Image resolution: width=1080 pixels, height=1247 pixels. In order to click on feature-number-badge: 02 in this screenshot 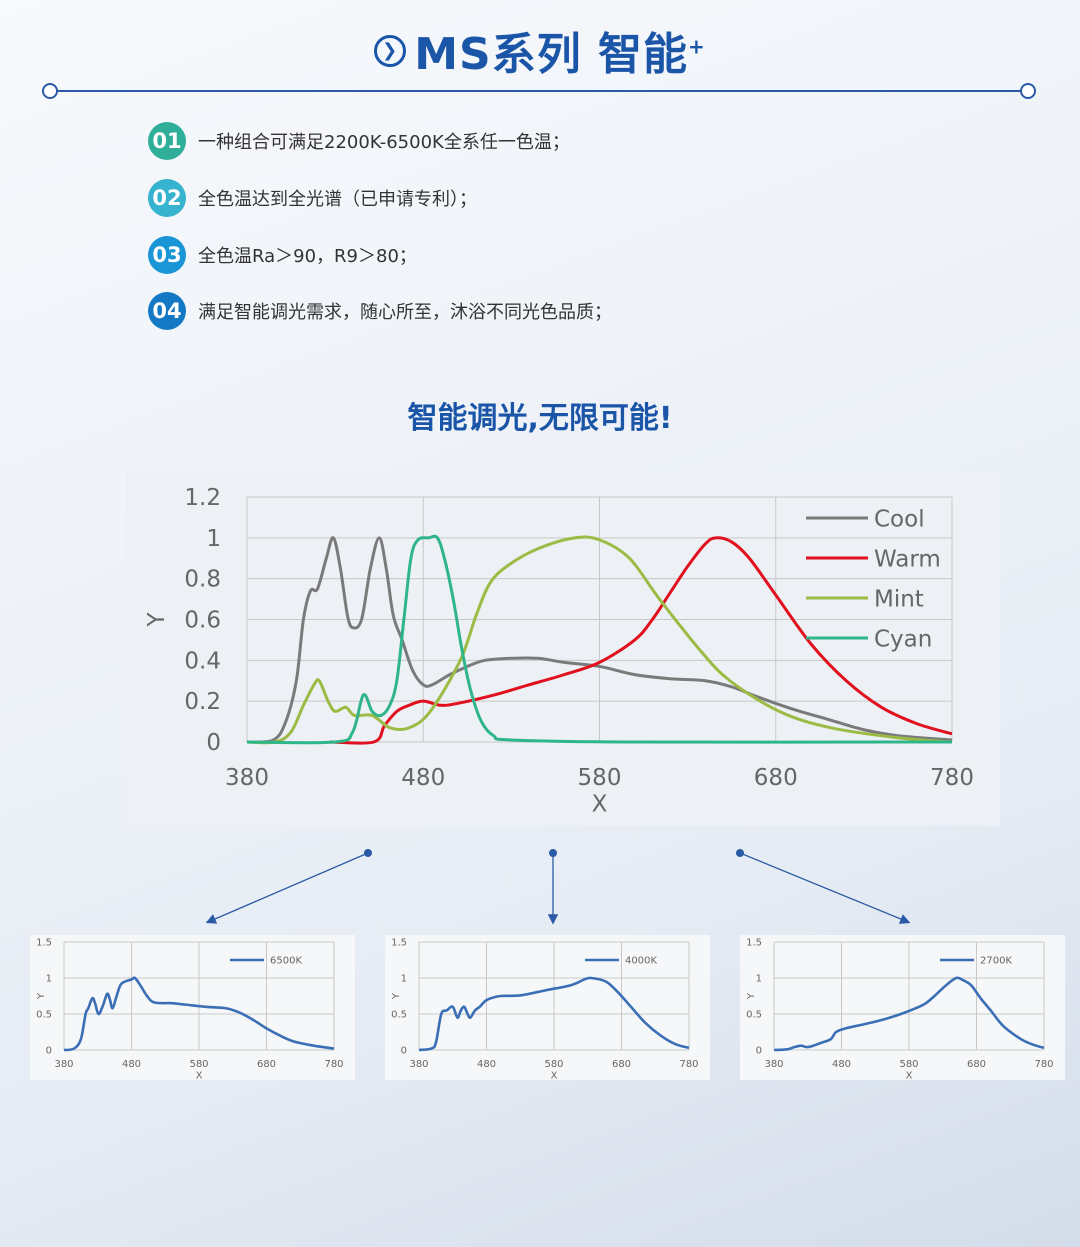, I will do `click(167, 198)`.